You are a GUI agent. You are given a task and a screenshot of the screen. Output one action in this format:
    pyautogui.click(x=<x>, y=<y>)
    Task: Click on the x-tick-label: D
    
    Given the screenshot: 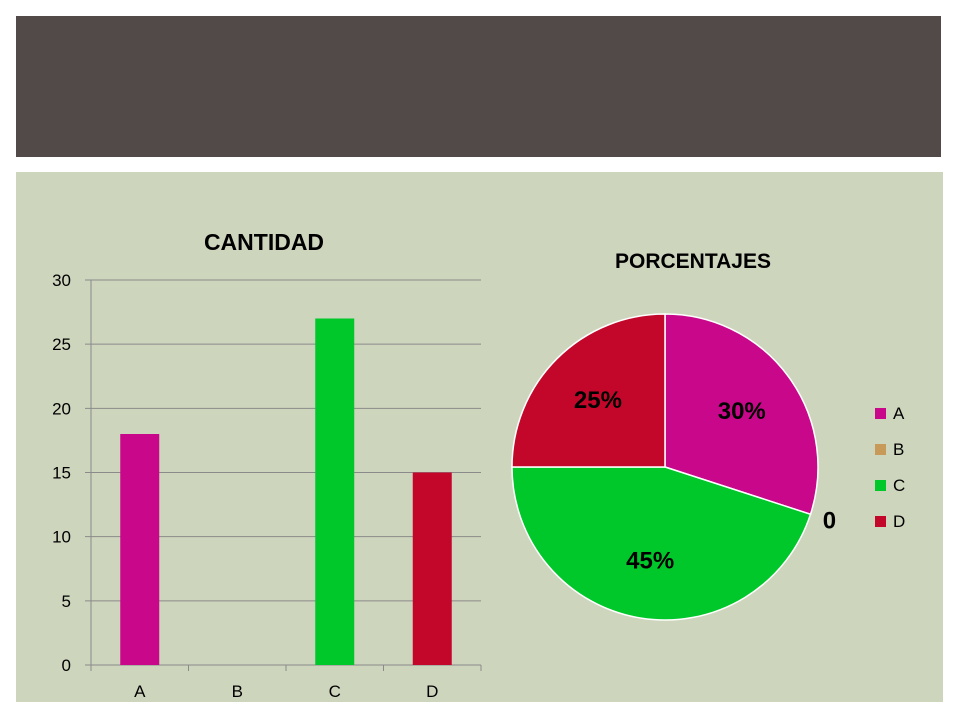 What is the action you would take?
    pyautogui.click(x=432, y=691)
    